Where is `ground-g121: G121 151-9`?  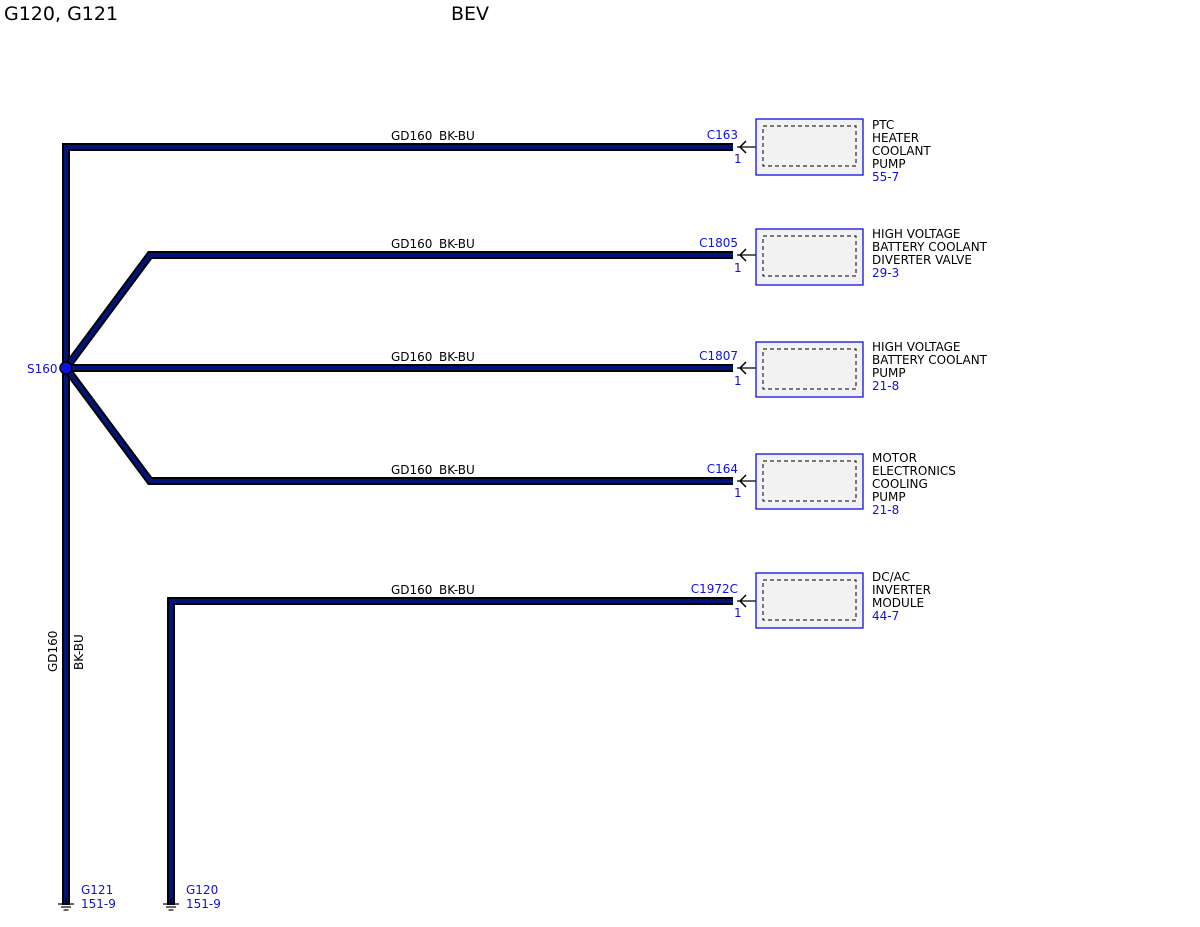
ground-g121: G121 151-9 is located at coordinates (87, 897).